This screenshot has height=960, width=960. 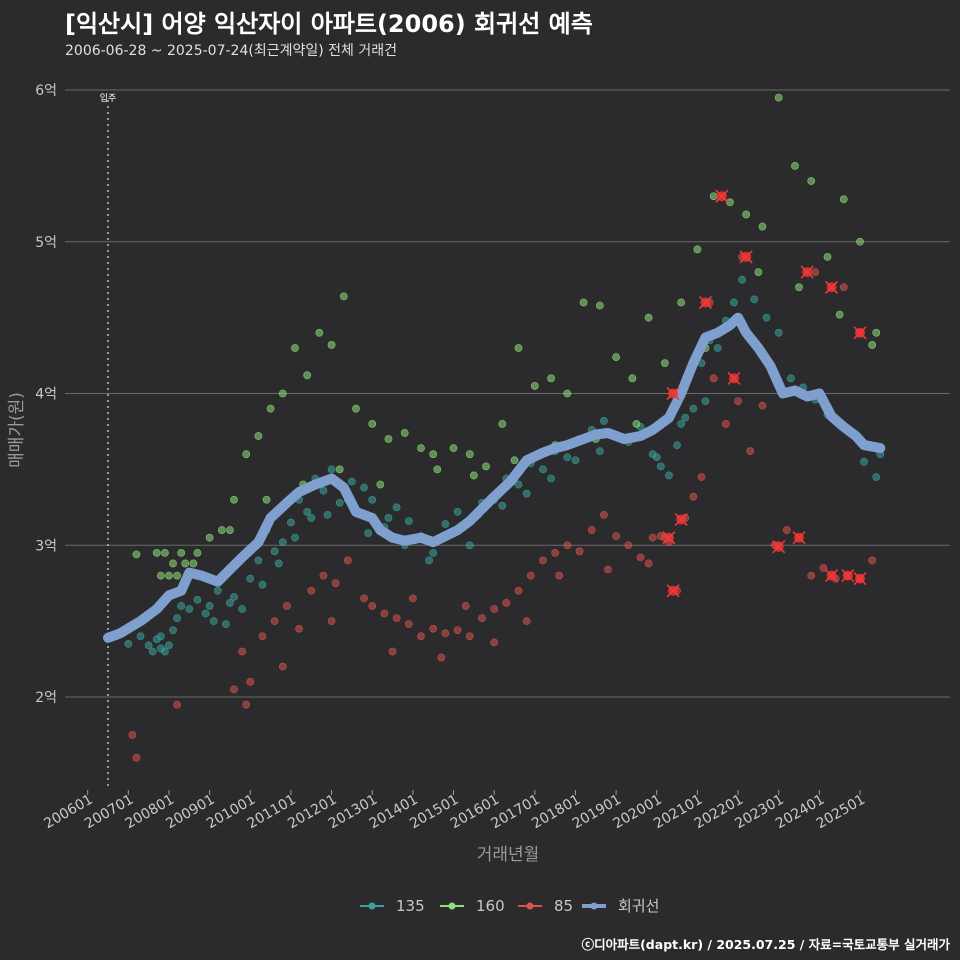 What do you see at coordinates (509, 906) in the screenshot?
I see `legend: 135 160 85 회귀선` at bounding box center [509, 906].